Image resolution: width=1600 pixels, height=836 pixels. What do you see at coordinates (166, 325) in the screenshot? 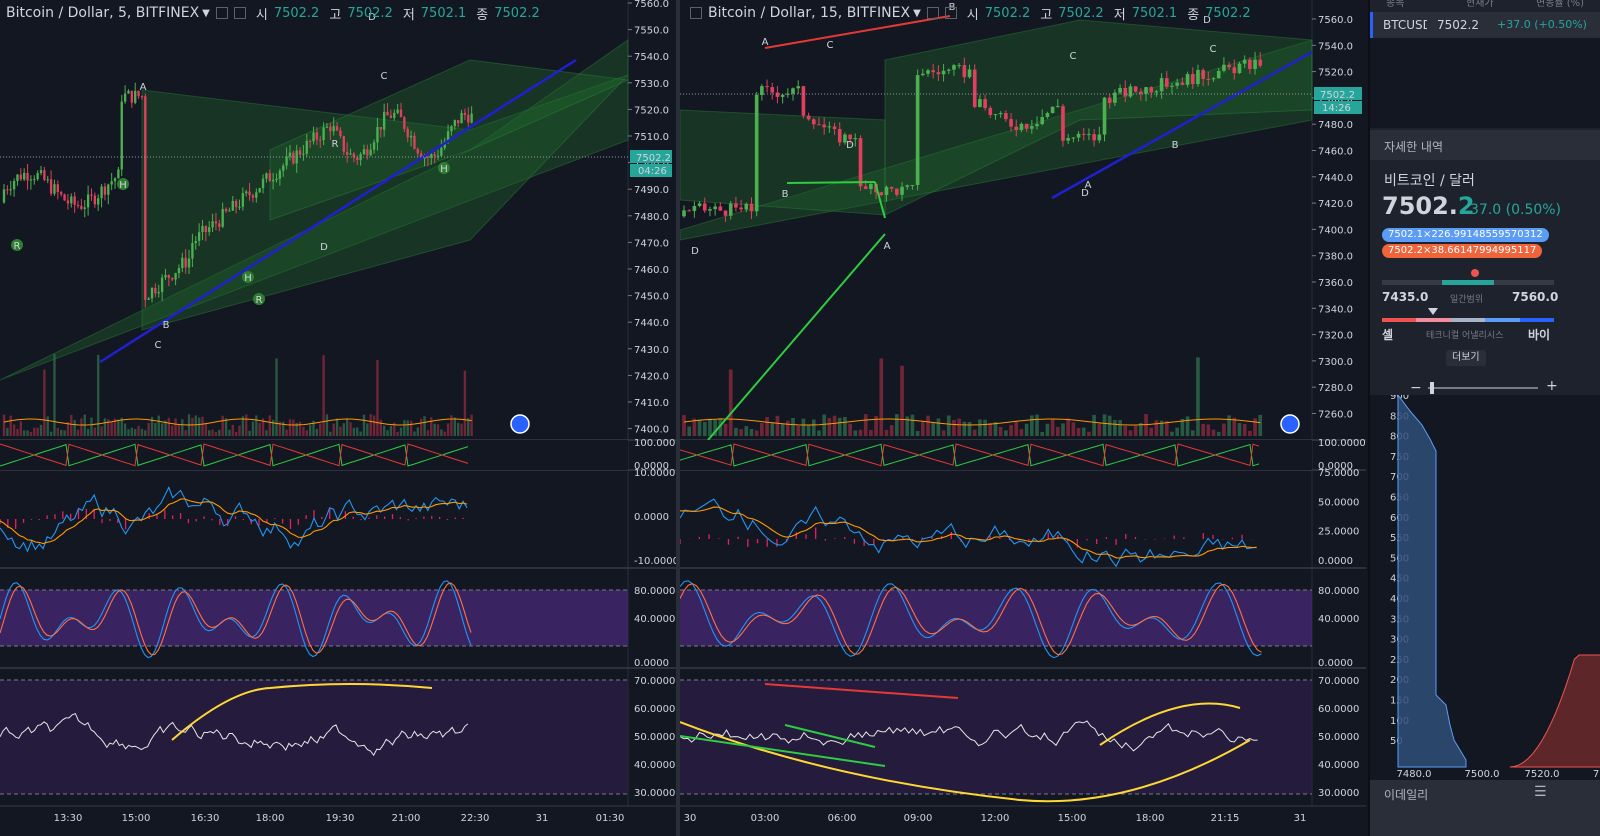
I see `pattern-label: B` at bounding box center [166, 325].